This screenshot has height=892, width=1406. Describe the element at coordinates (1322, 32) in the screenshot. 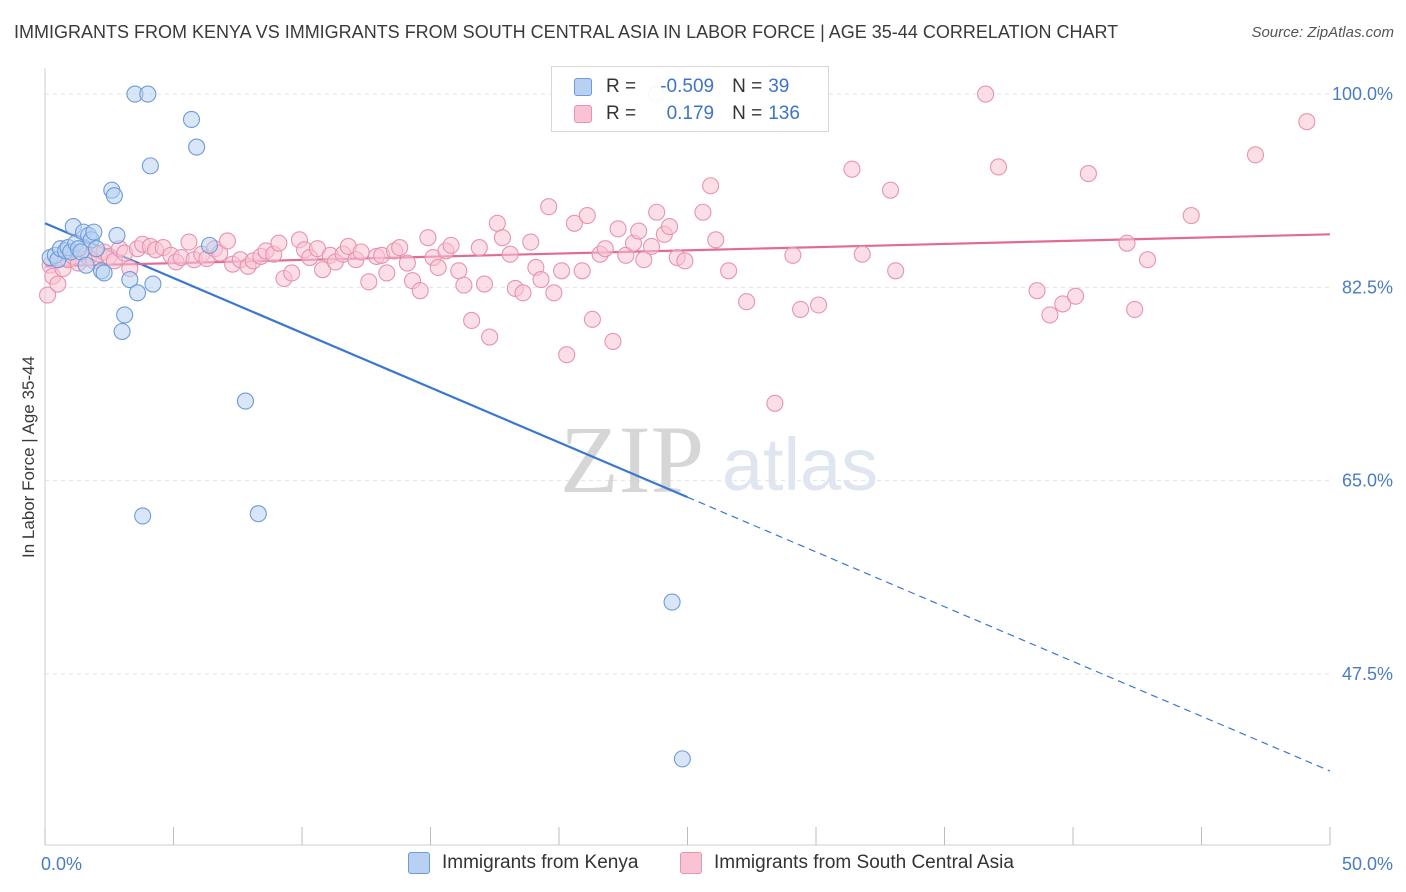

I see `chart-source: Source: ZipAtlas.com` at that location.